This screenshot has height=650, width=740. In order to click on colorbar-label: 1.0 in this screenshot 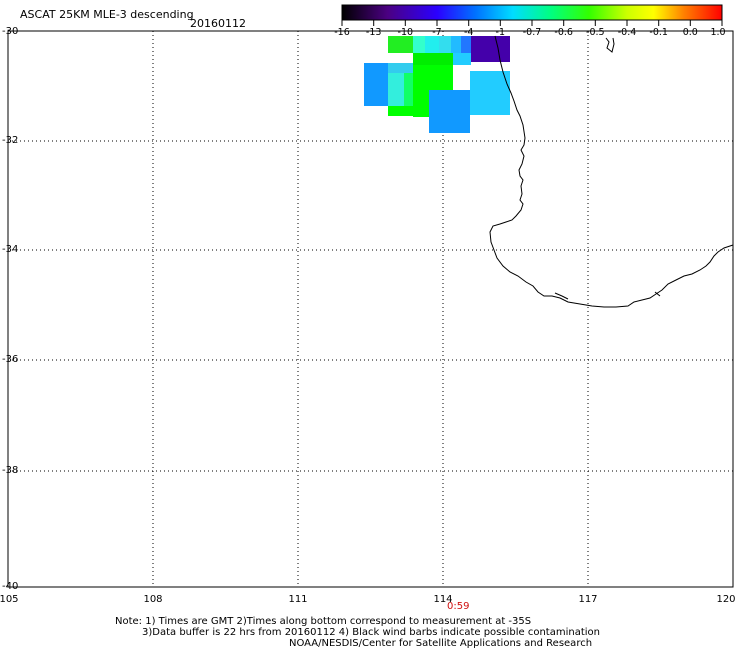, I will do `click(718, 32)`.